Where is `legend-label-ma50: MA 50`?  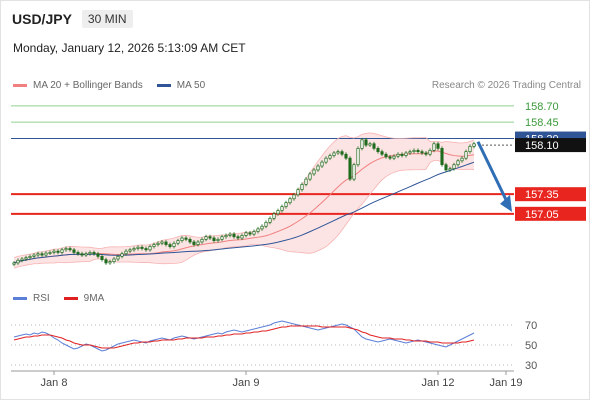 legend-label-ma50: MA 50 is located at coordinates (191, 85).